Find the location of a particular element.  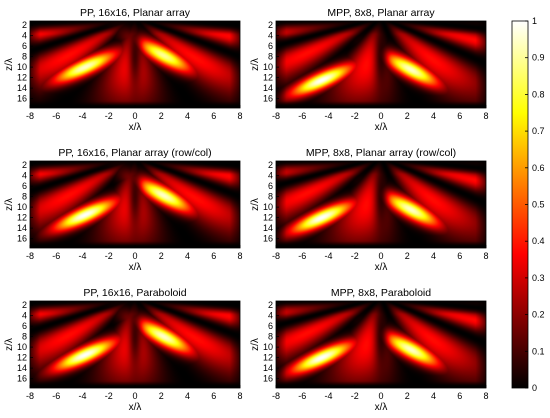

panel-title: MPP, 8x8, Planar array is located at coordinates (381, 13).